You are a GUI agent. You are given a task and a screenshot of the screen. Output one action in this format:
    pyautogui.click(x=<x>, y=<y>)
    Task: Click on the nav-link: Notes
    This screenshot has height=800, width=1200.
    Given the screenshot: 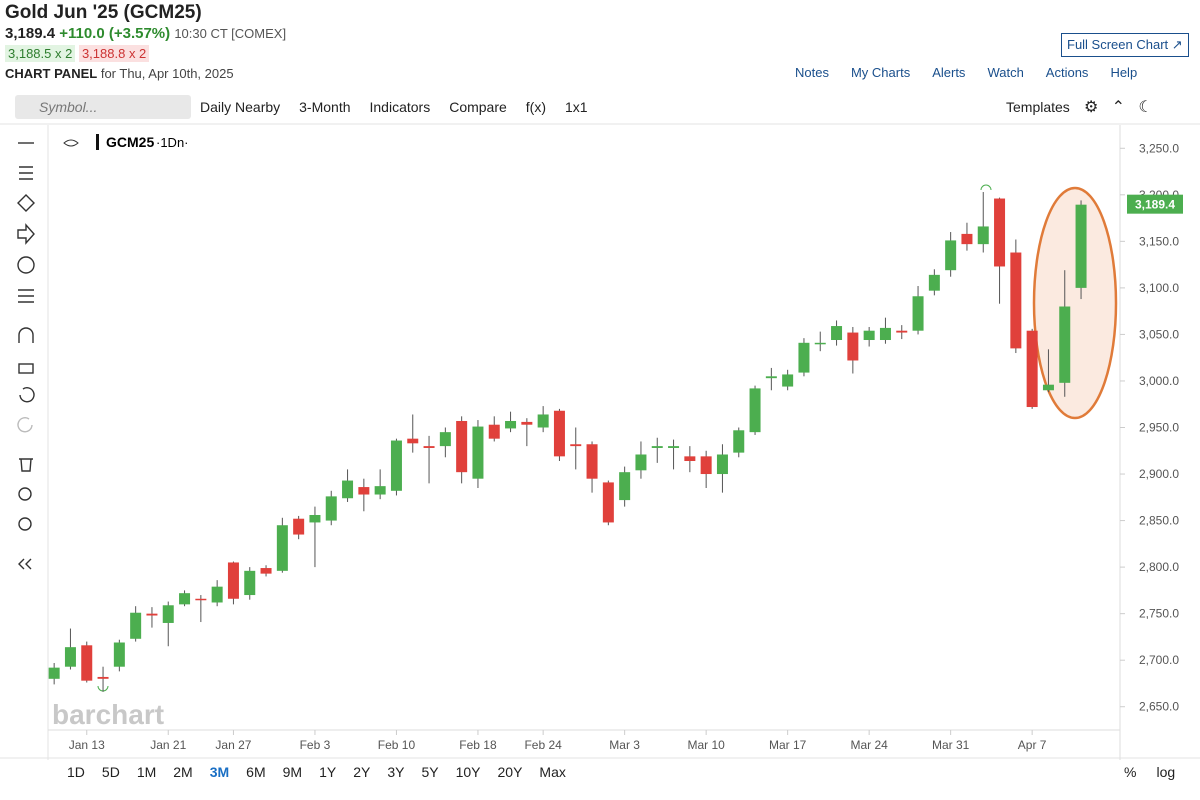 What is the action you would take?
    pyautogui.click(x=812, y=72)
    